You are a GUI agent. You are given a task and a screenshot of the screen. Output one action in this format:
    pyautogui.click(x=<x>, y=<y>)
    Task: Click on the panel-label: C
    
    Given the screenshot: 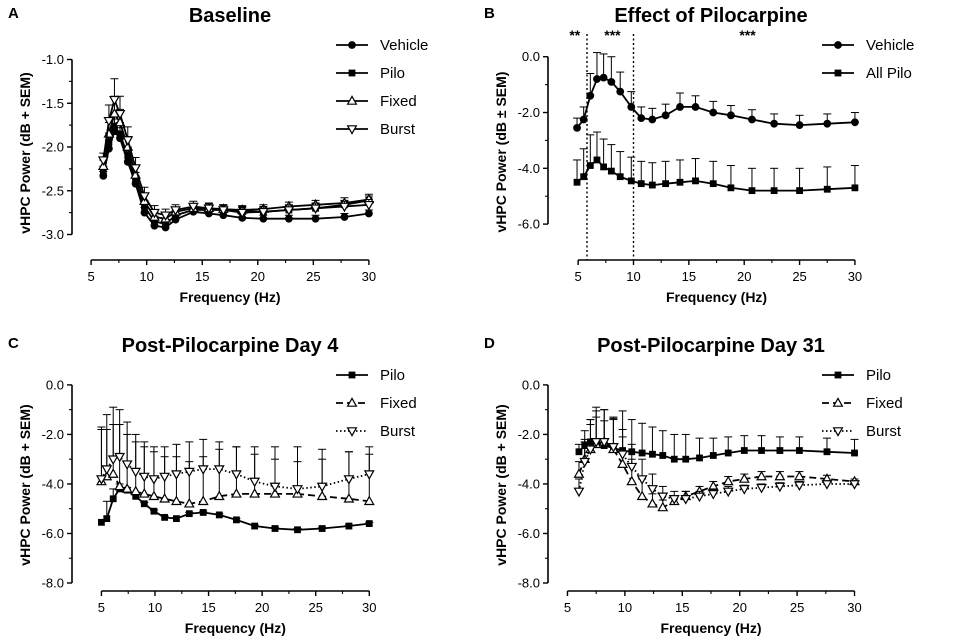 What is the action you would take?
    pyautogui.click(x=13, y=343)
    